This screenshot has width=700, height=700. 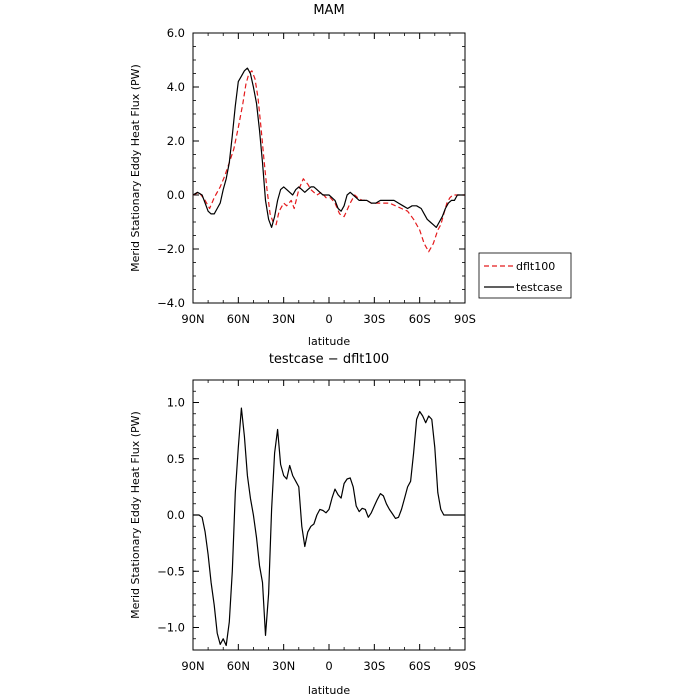 I want to click on y-tick-label: 4.0, so click(x=176, y=87).